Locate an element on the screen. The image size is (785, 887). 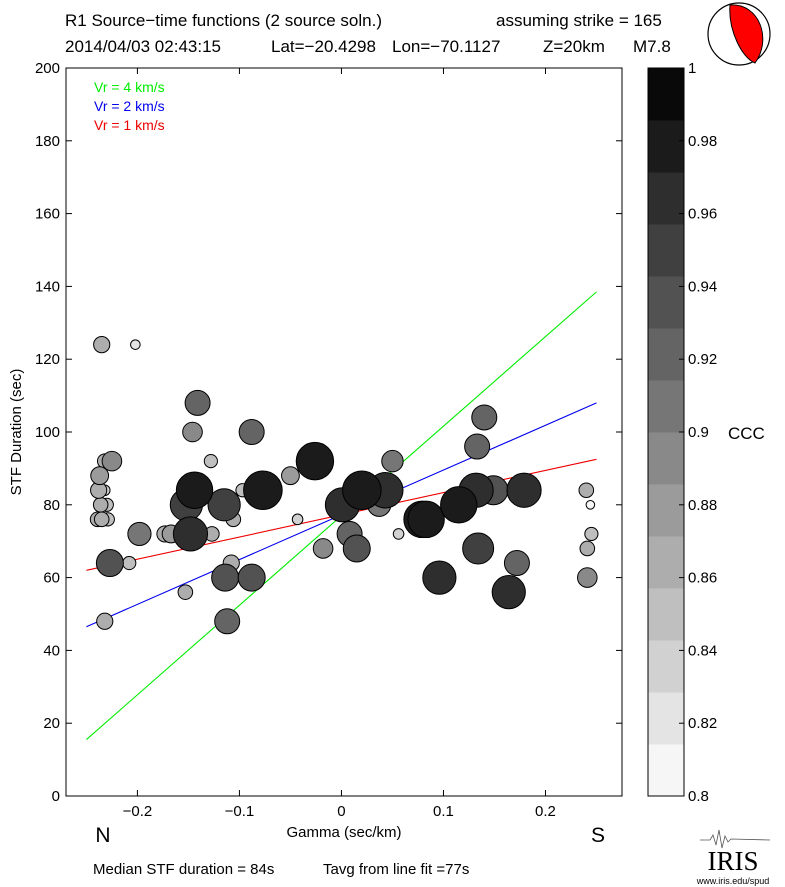
latitude: Lat=−20.4298 is located at coordinates (323, 46).